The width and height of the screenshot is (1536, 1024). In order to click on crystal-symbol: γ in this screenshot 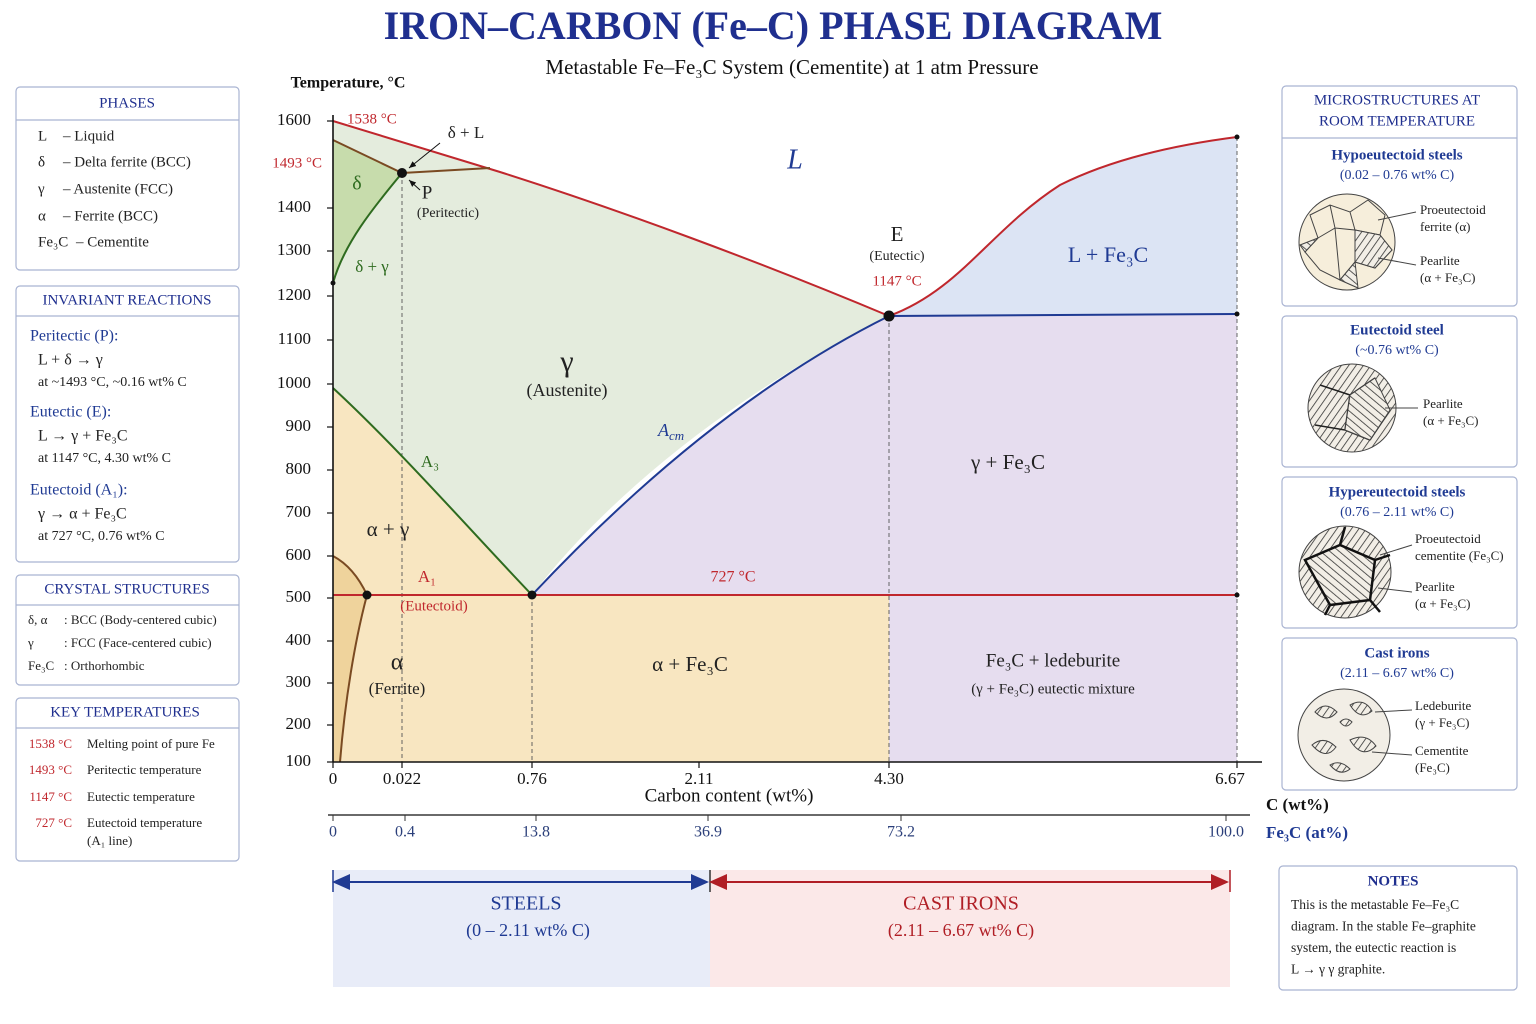, I will do `click(30, 642)`.